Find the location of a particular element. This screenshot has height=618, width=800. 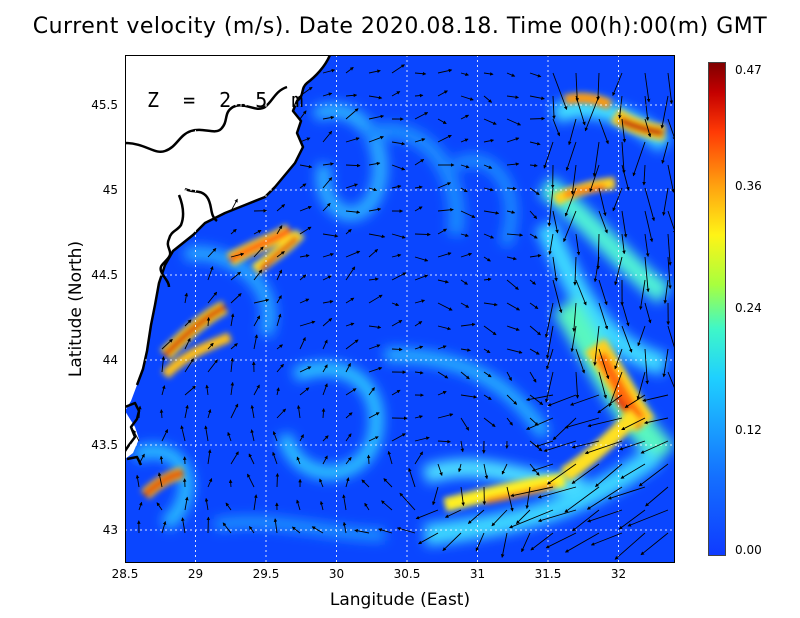

x-tick: 29.5 is located at coordinates (266, 574).